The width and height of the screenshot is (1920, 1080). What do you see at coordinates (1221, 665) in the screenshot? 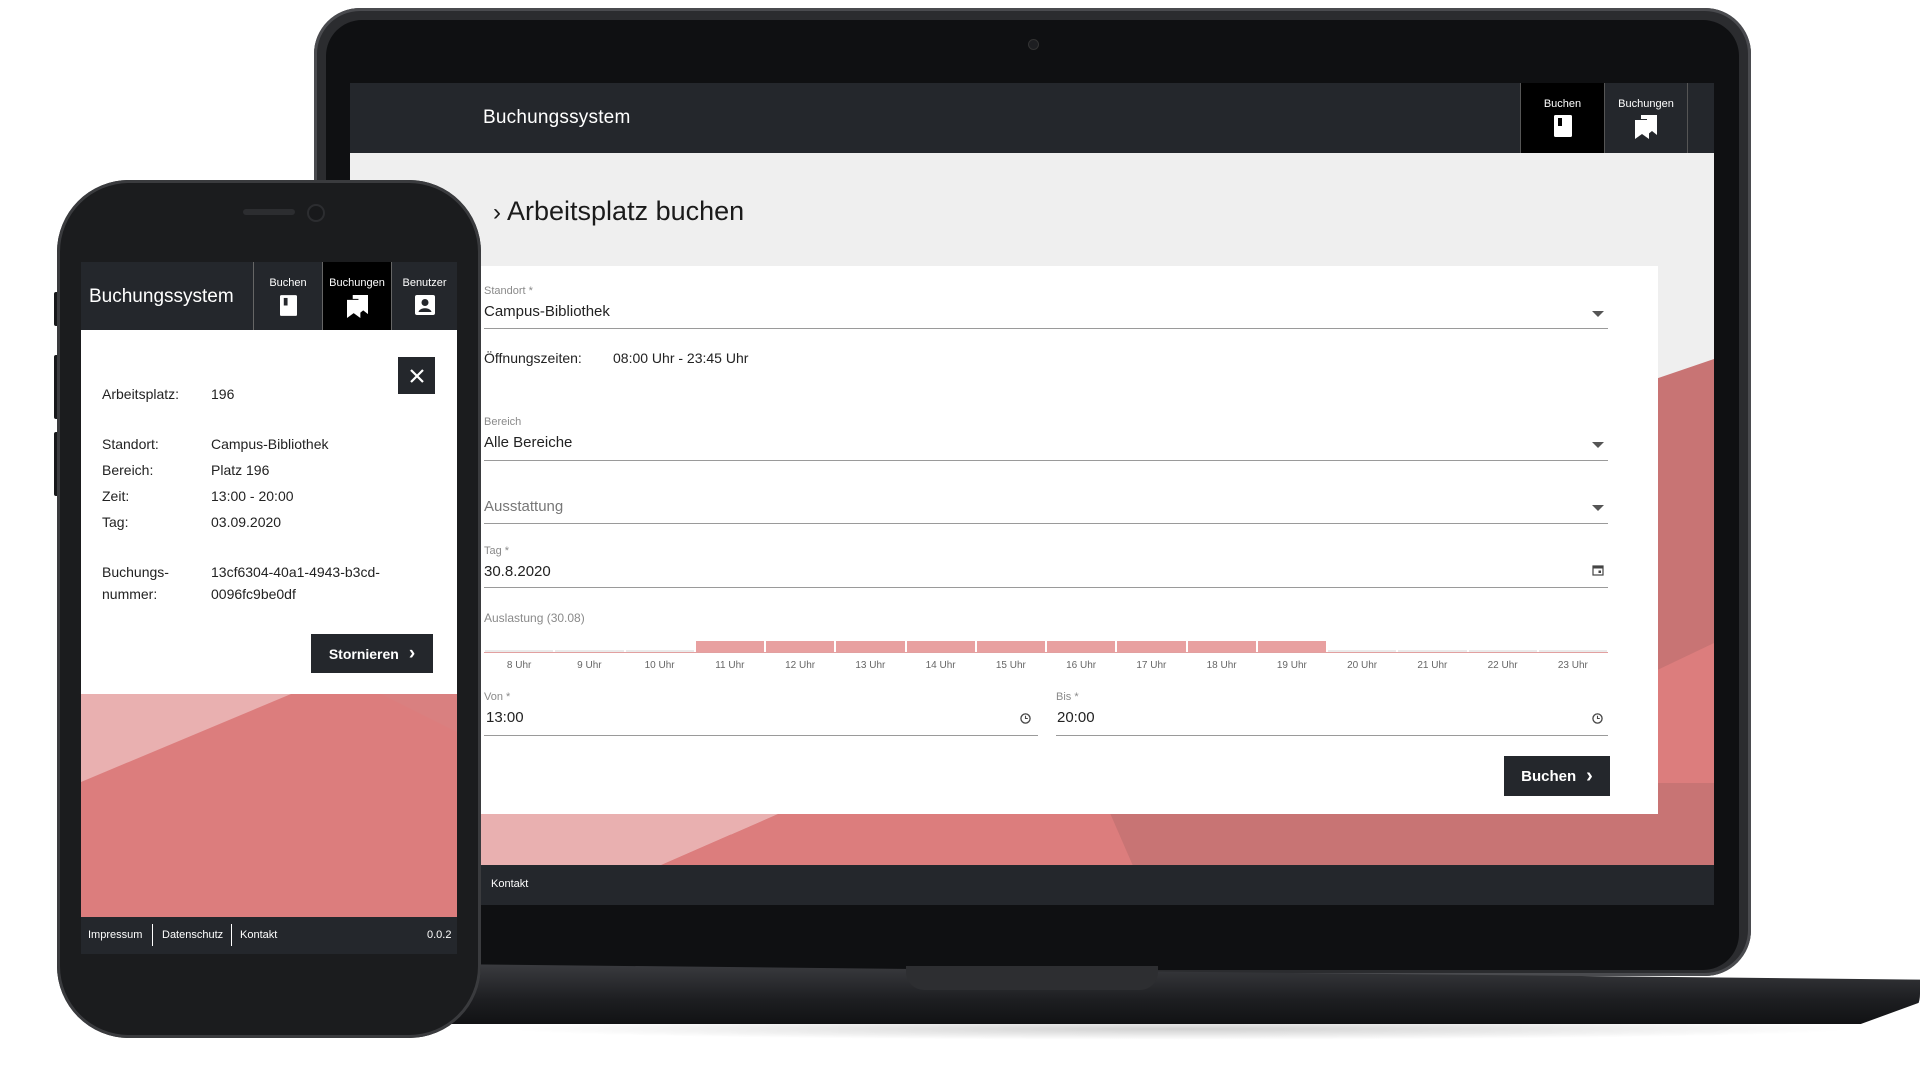
I see `hour-tick-label: 18 Uhr` at bounding box center [1221, 665].